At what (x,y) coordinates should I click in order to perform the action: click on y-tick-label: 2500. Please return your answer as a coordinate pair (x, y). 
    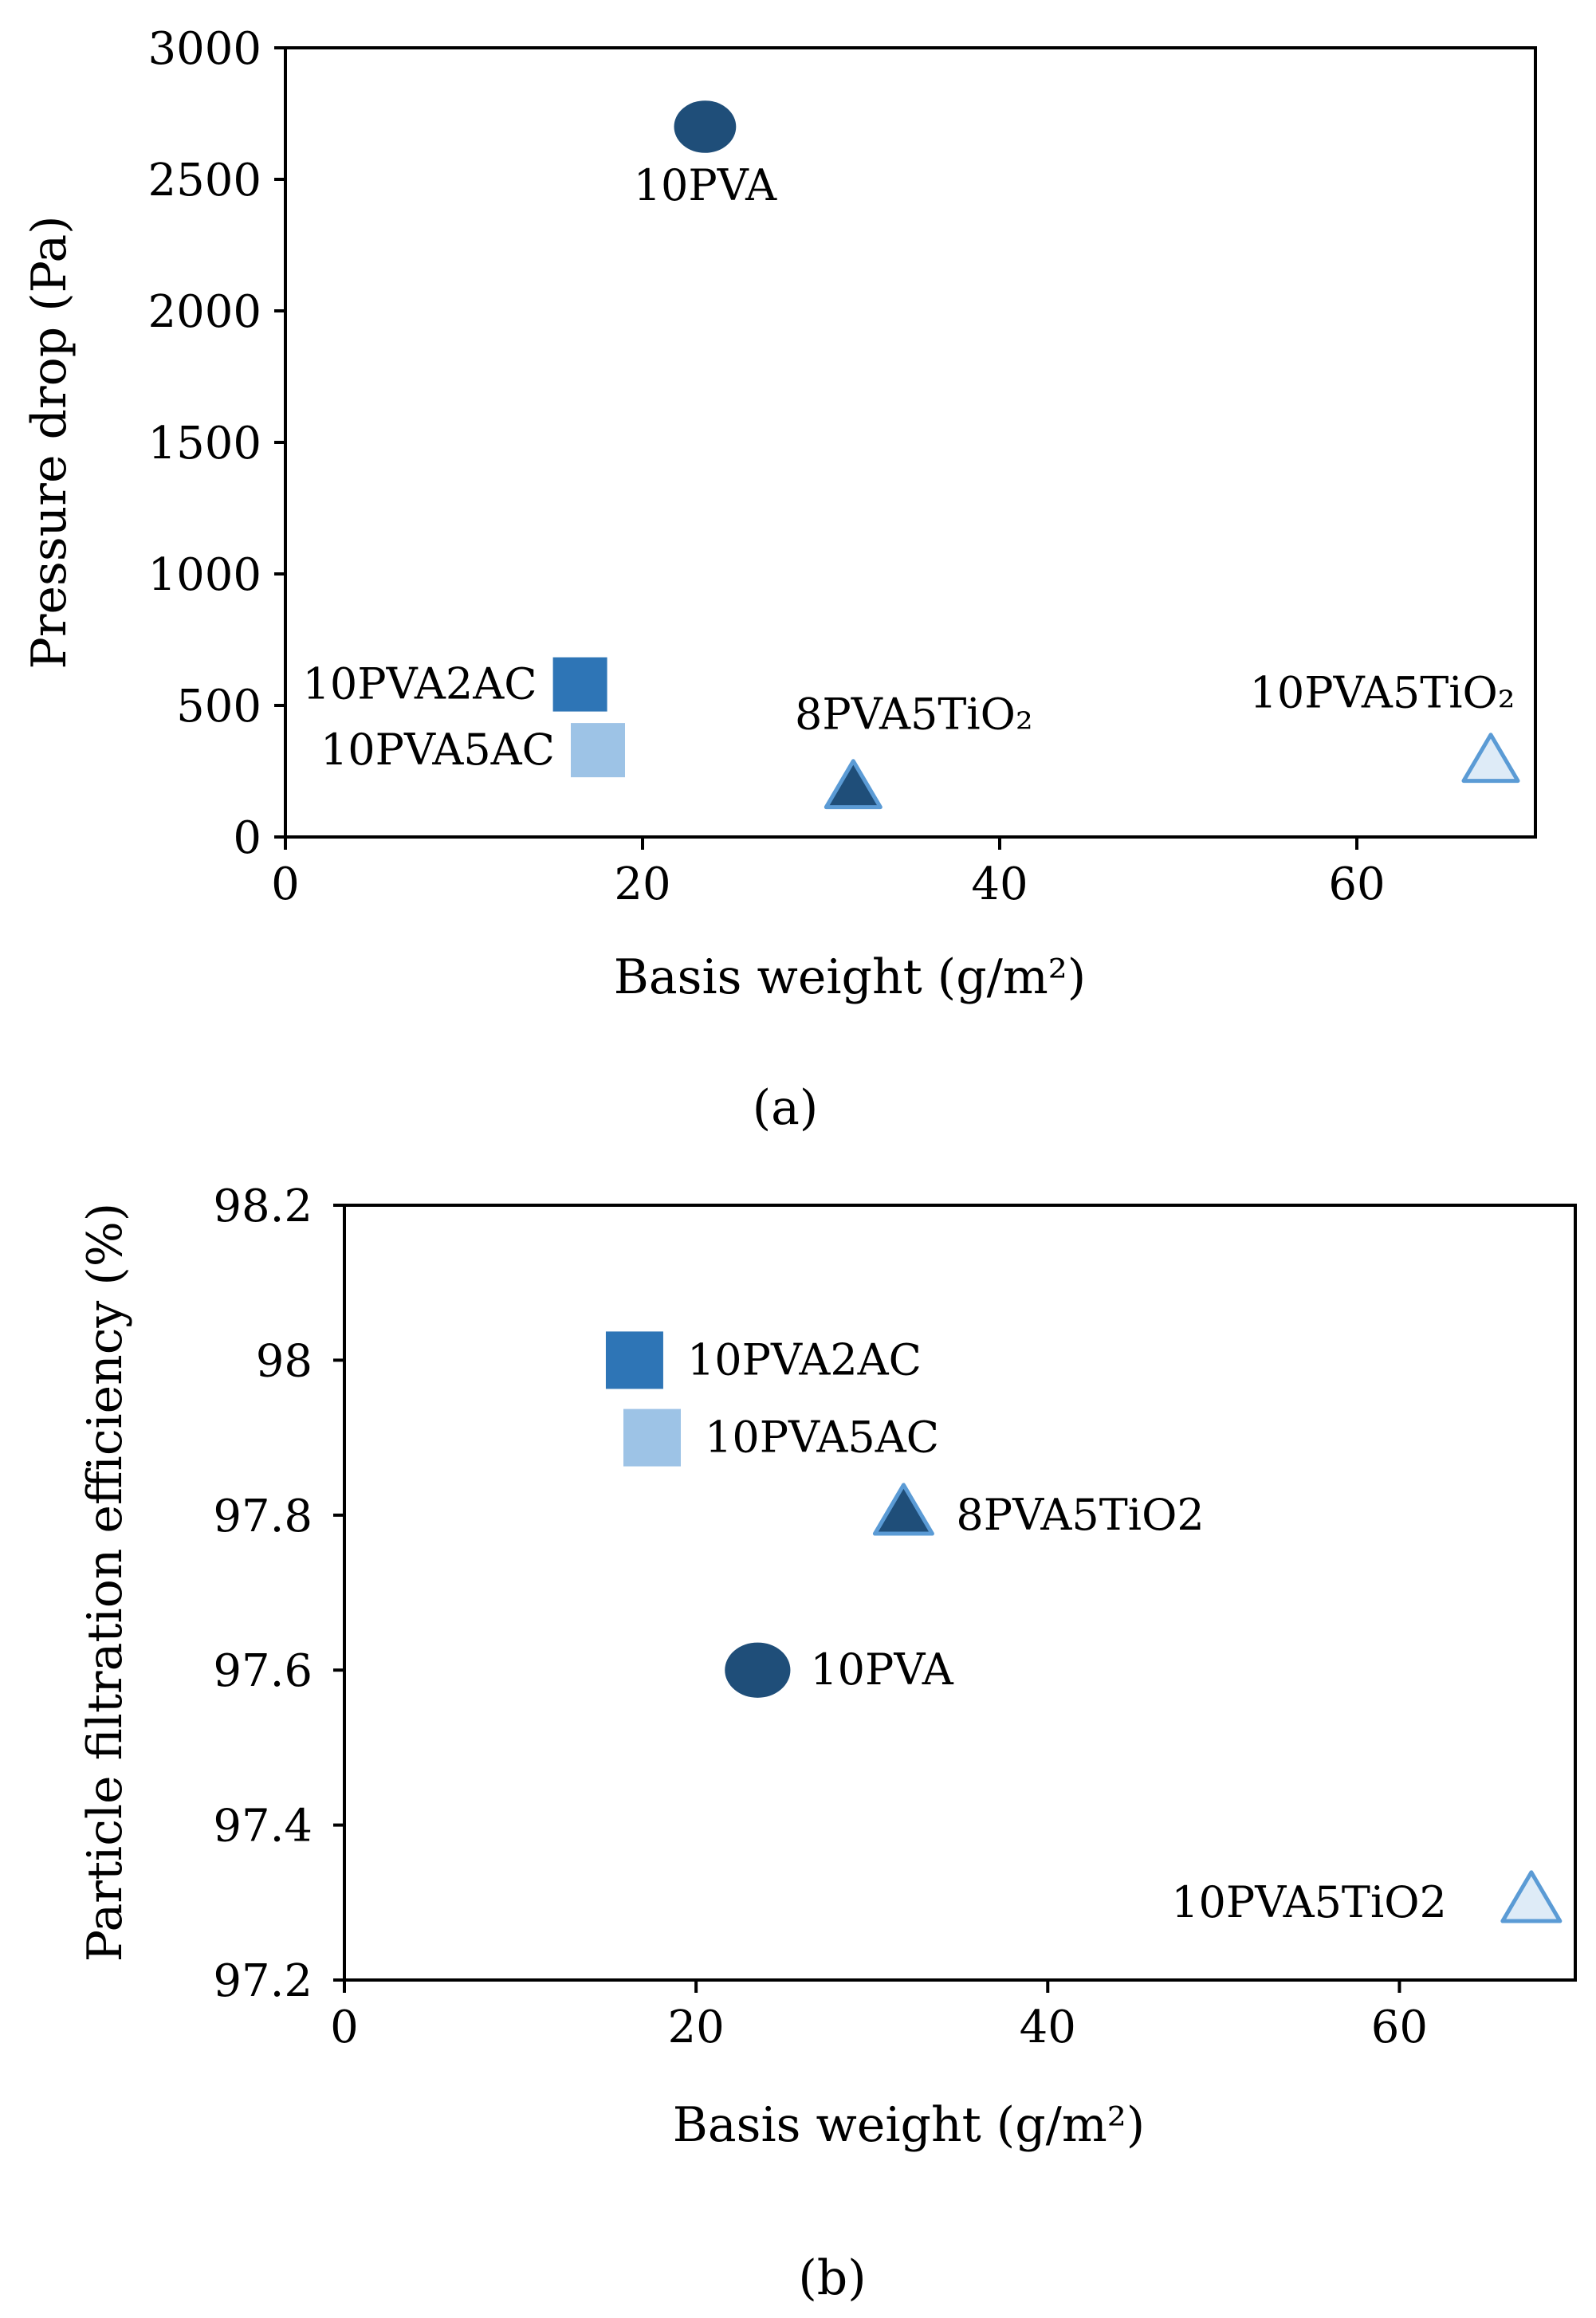
    Looking at the image, I should click on (204, 180).